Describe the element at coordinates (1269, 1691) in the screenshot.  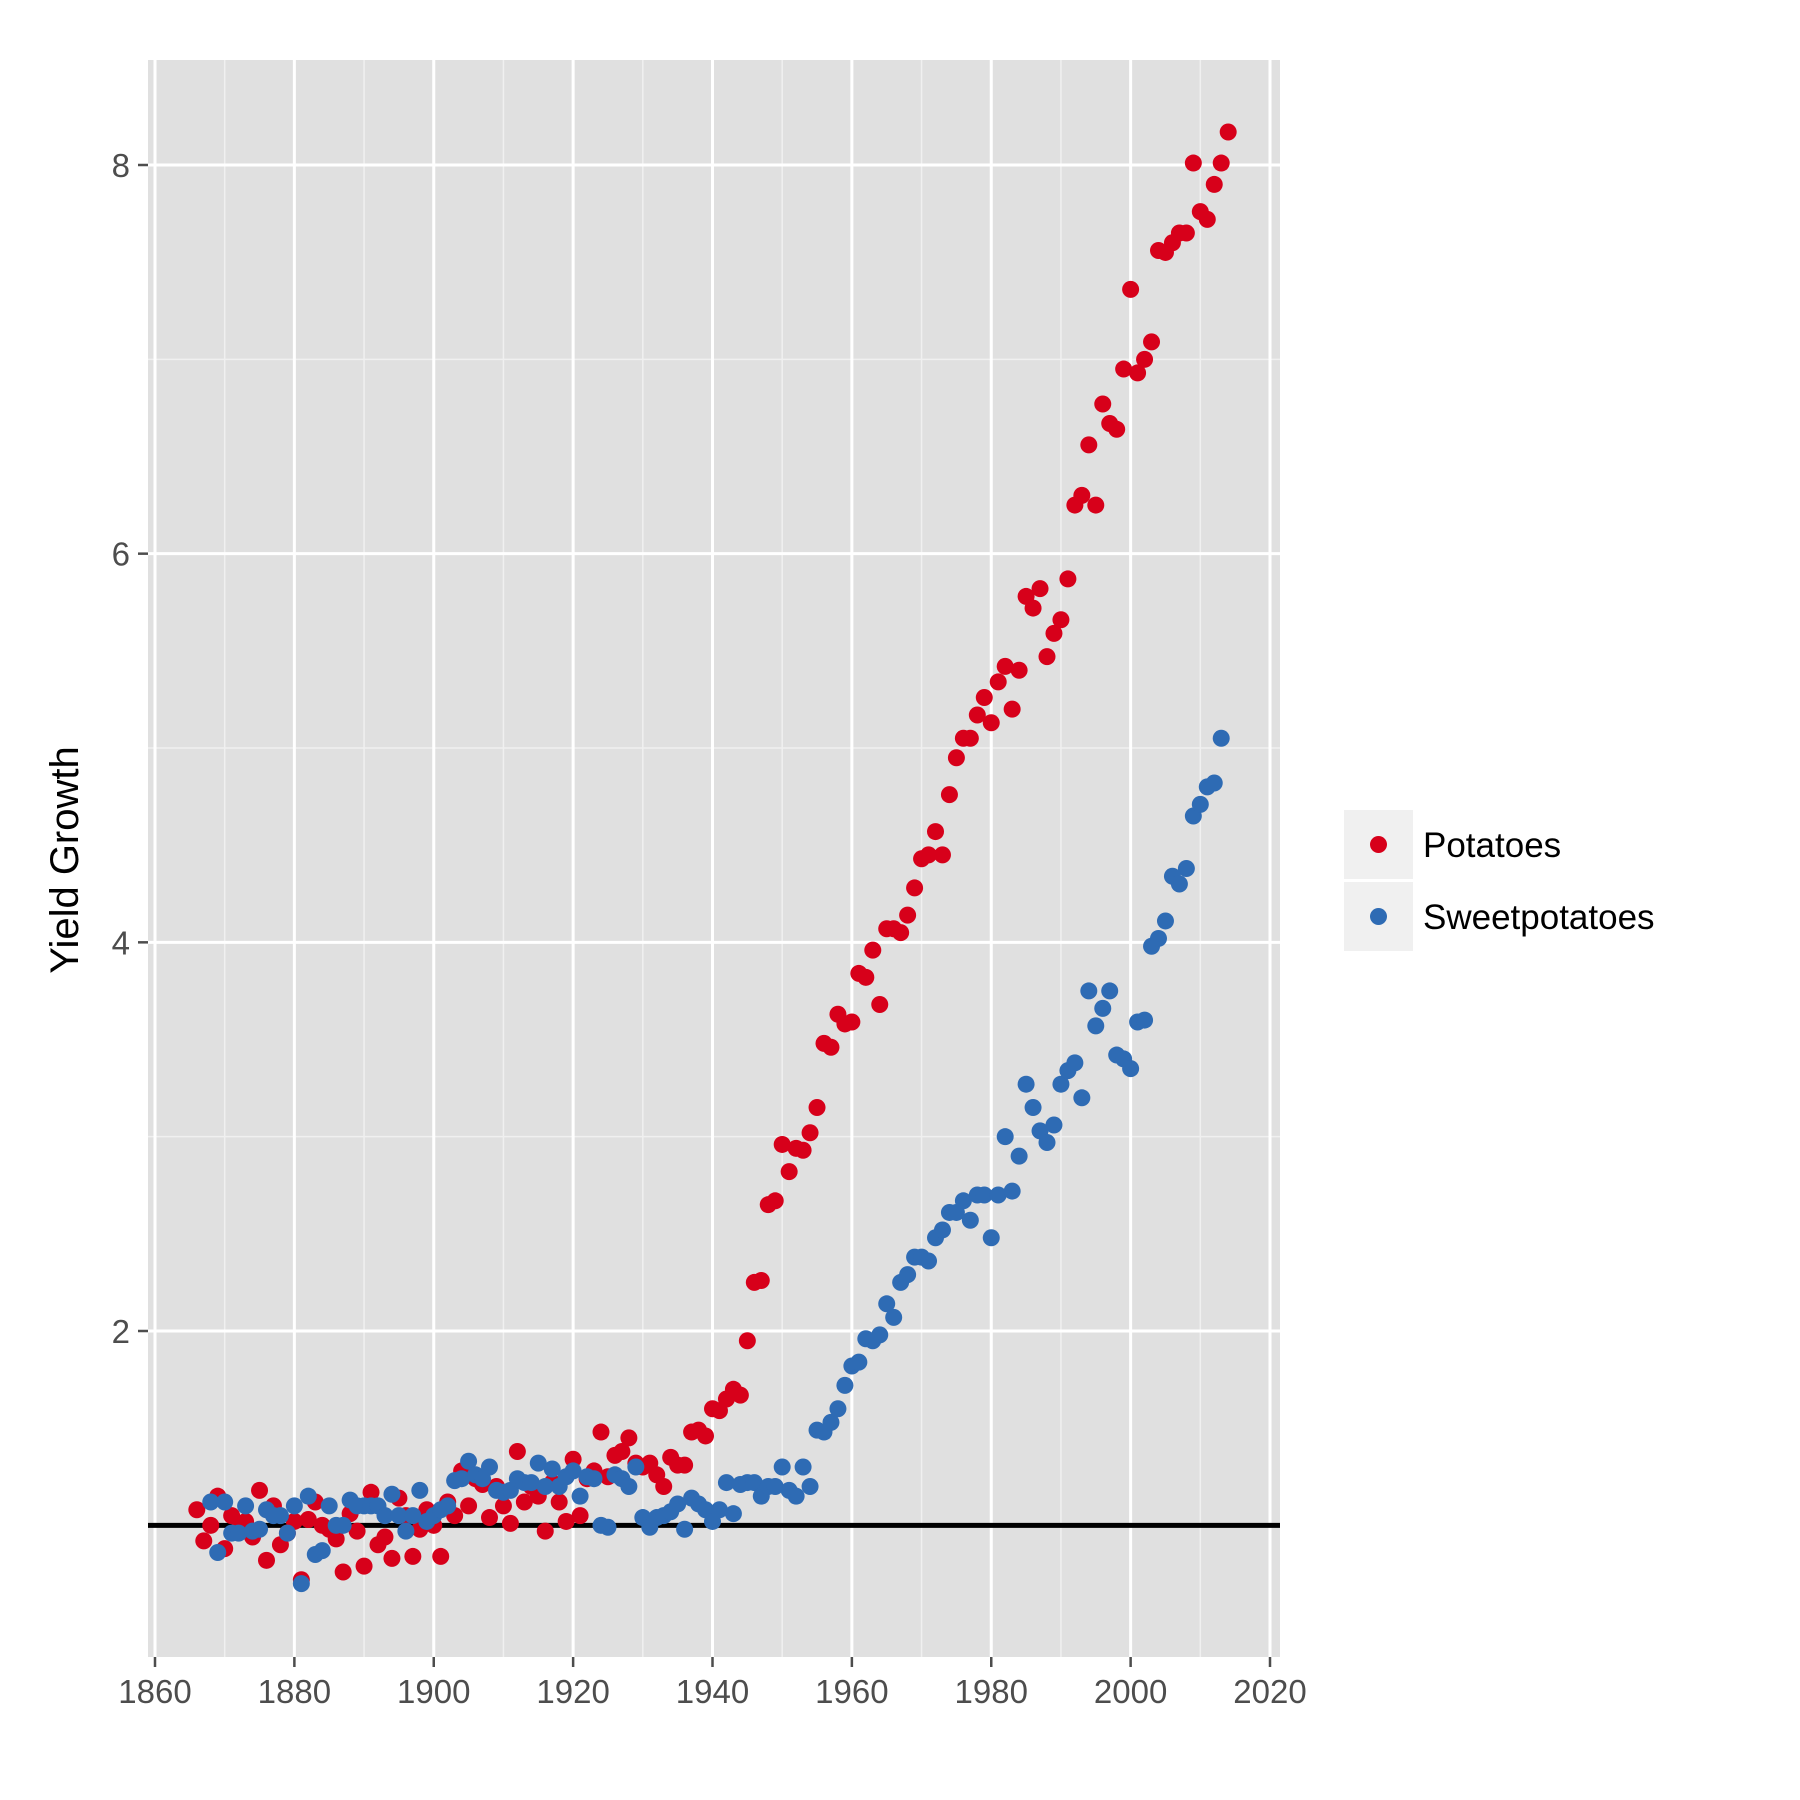
I see `x-tick-label: 2020` at that location.